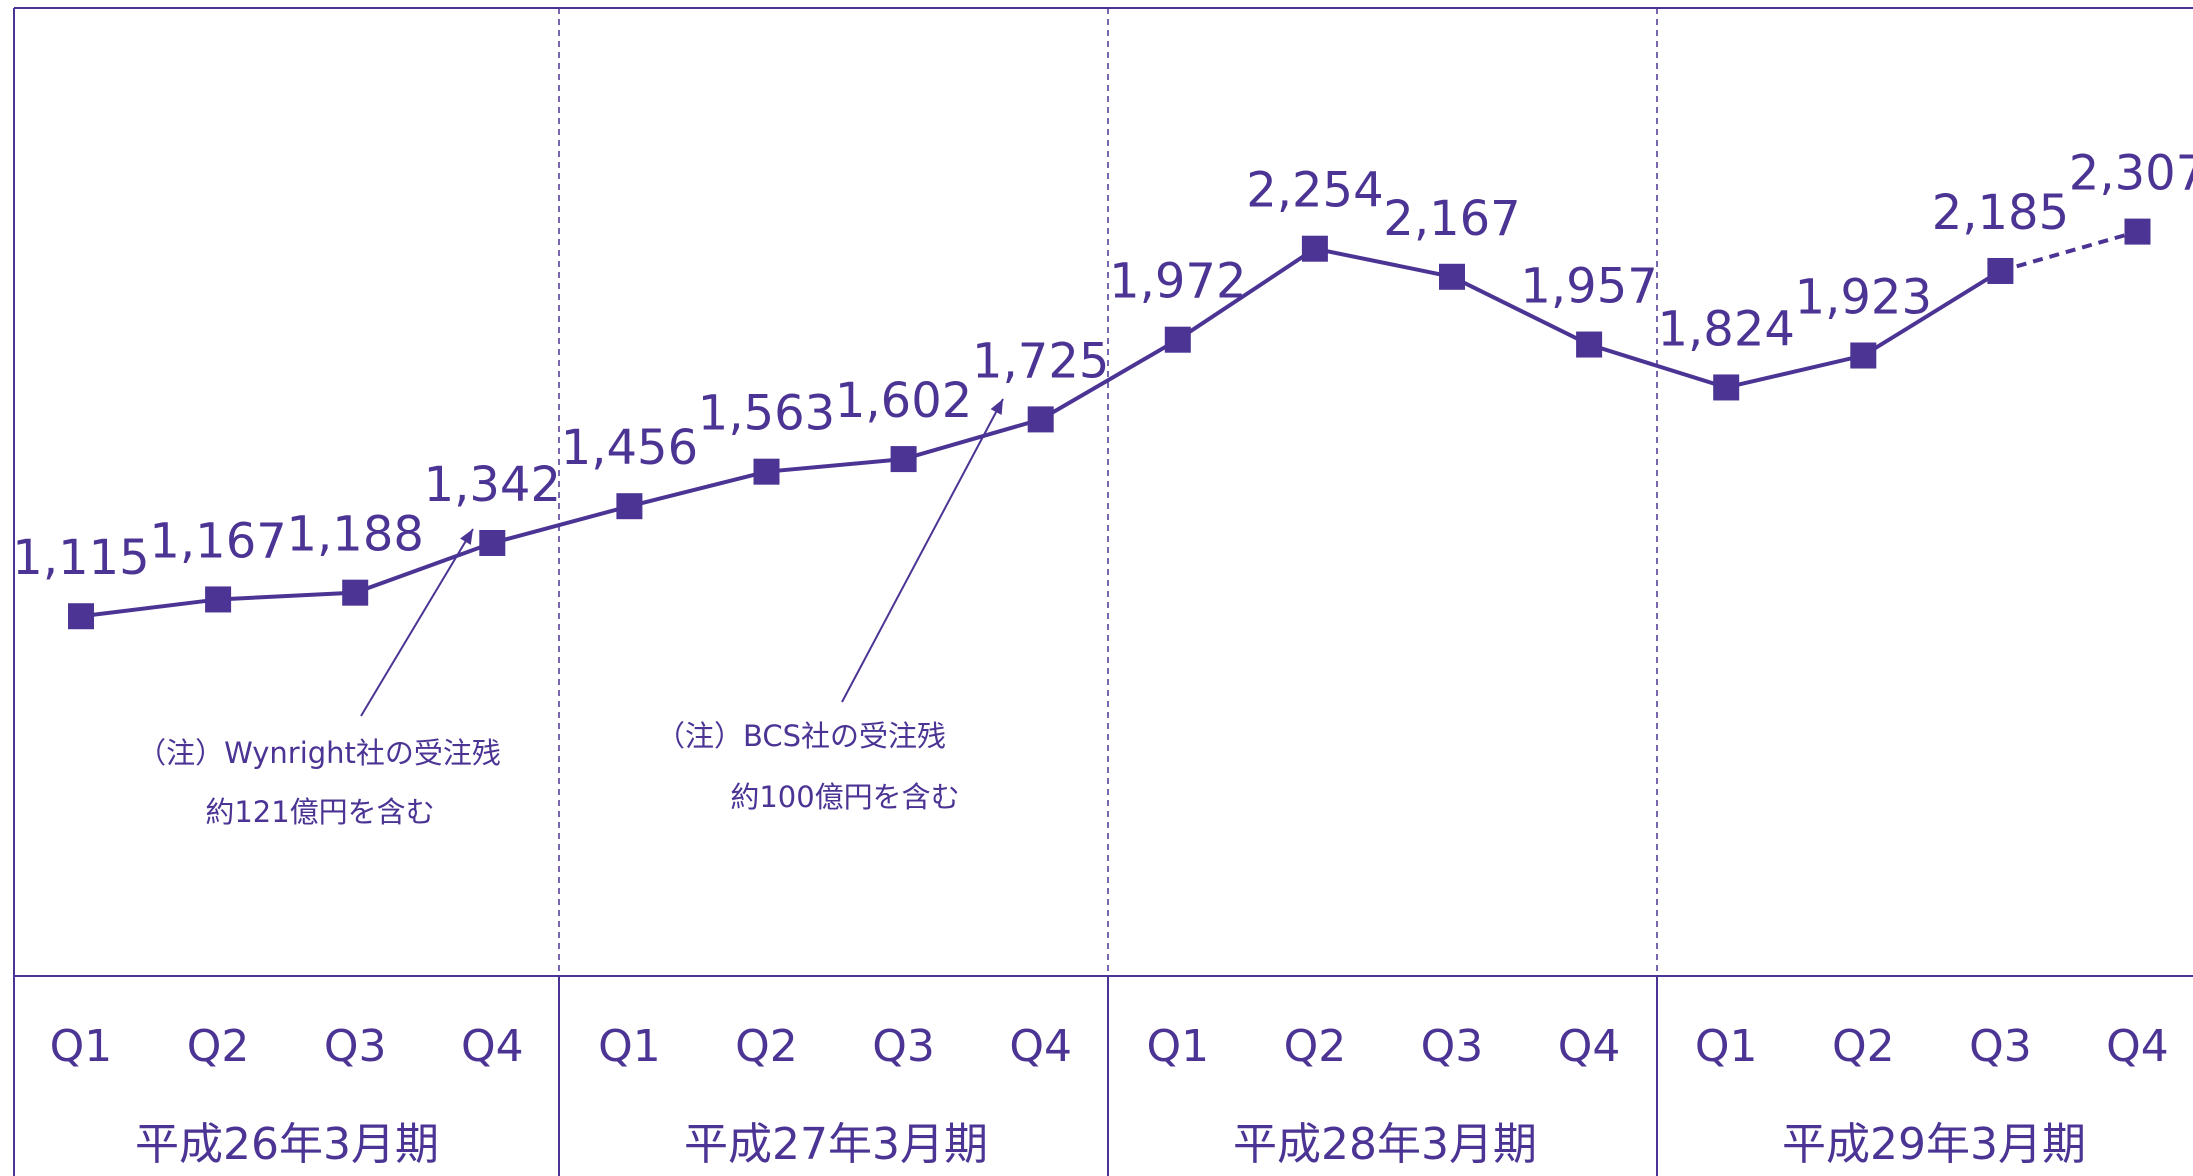  What do you see at coordinates (80, 558) in the screenshot?
I see `data-label: 1,115` at bounding box center [80, 558].